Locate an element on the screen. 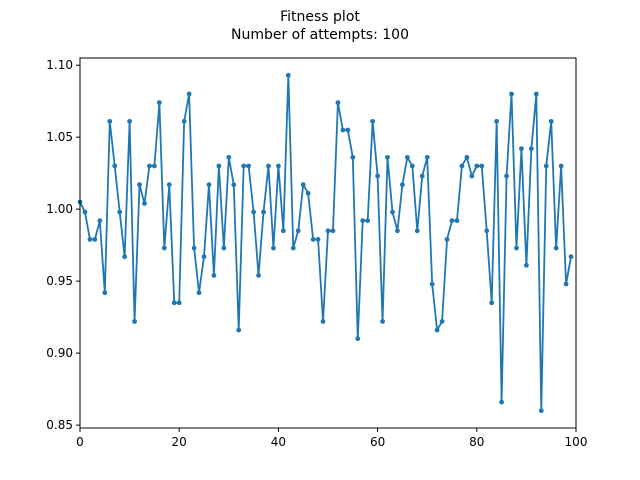 The image size is (640, 480). x-tick-label: 60 is located at coordinates (377, 442).